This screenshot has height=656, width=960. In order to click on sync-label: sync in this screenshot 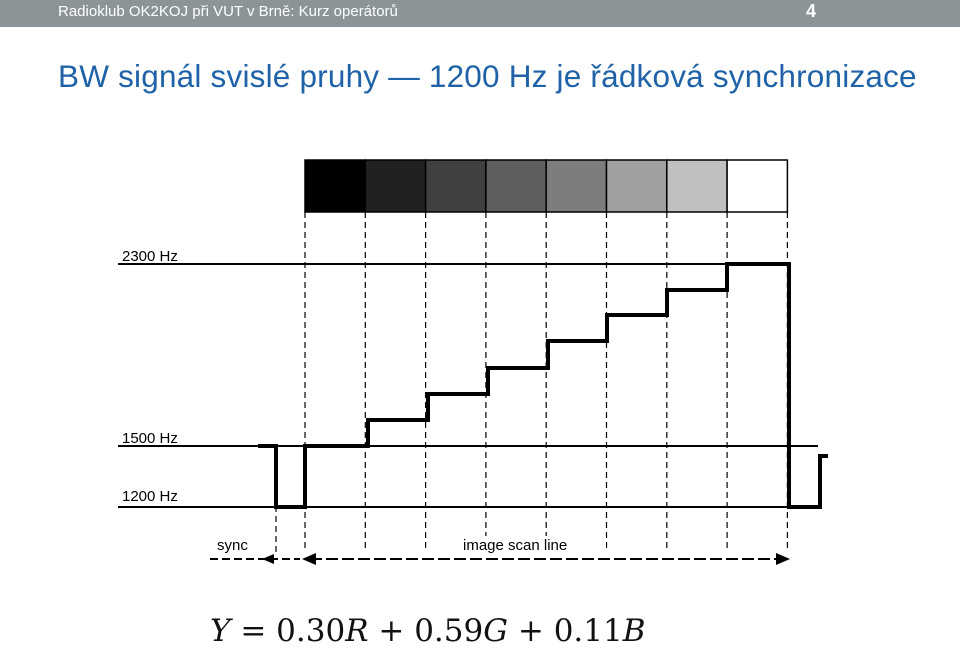, I will do `click(232, 545)`.